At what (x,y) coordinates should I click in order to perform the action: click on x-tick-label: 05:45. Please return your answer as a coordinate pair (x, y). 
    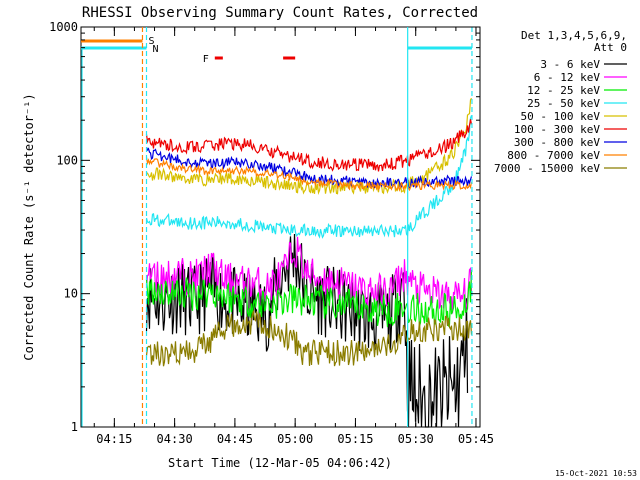
    Looking at the image, I should click on (476, 439).